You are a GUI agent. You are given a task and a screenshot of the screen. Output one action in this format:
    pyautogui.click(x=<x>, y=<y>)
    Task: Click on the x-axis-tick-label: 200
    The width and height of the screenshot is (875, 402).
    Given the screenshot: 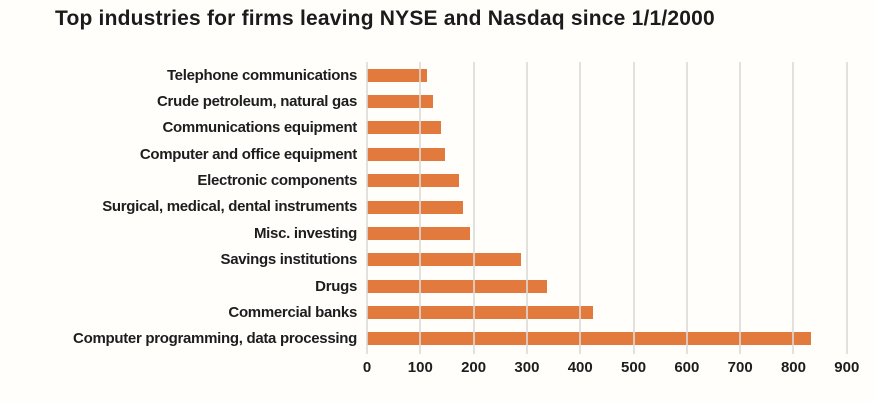 What is the action you would take?
    pyautogui.click(x=474, y=367)
    